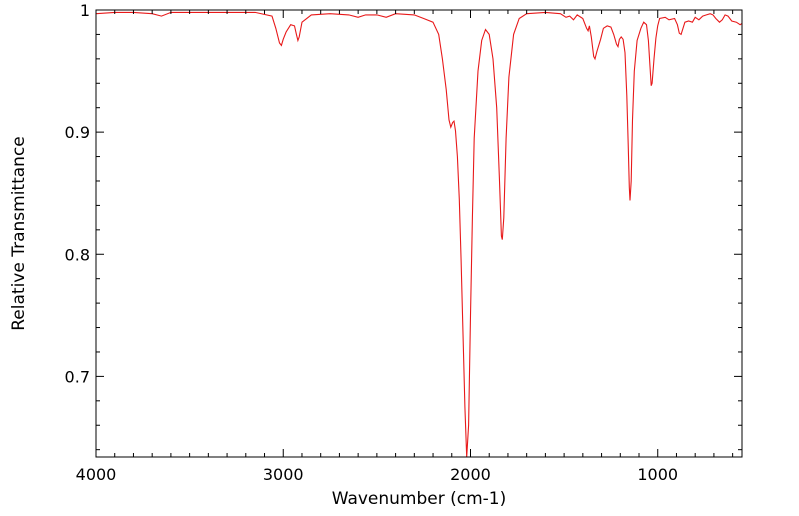  I want to click on x-axis-title: Wavenumber (cm-1), so click(419, 499).